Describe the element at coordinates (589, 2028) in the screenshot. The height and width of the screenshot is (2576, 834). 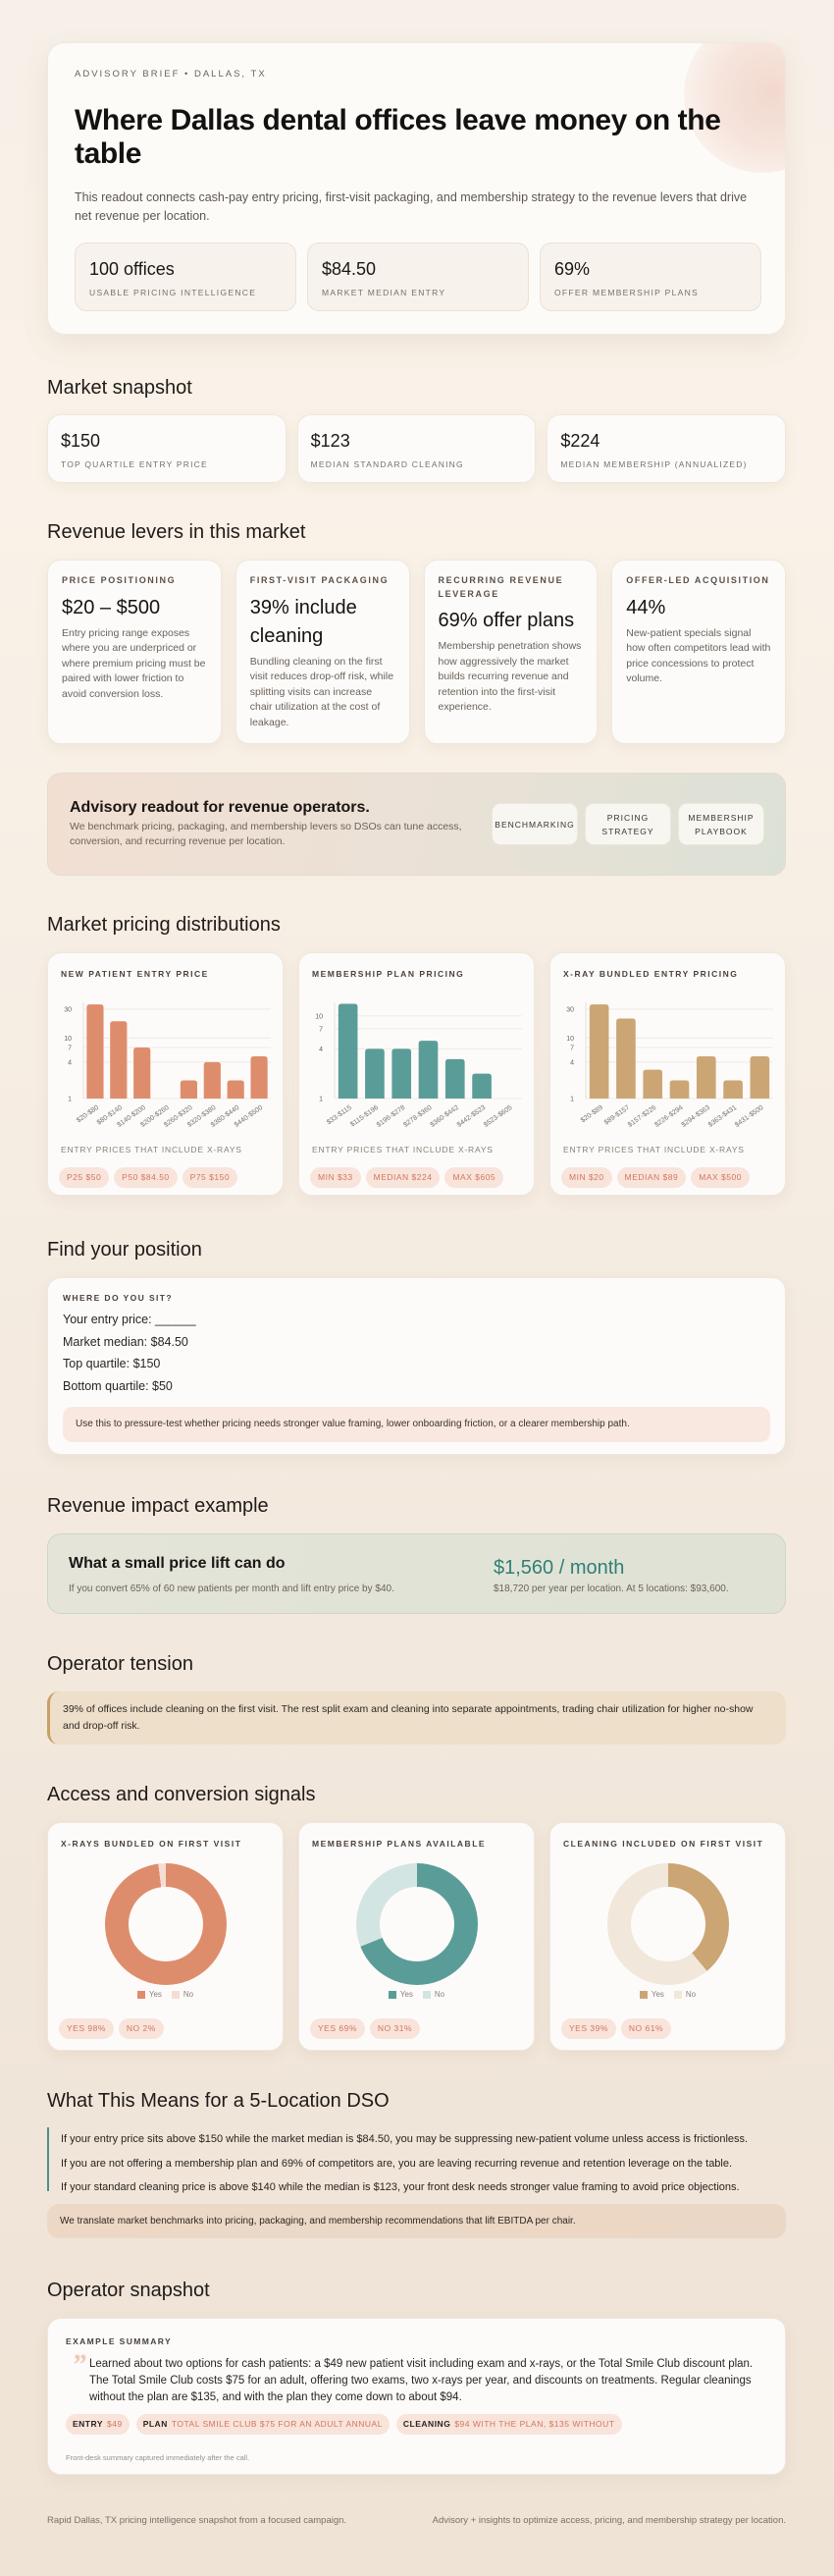
I see `stat-pill: YES 39%` at that location.